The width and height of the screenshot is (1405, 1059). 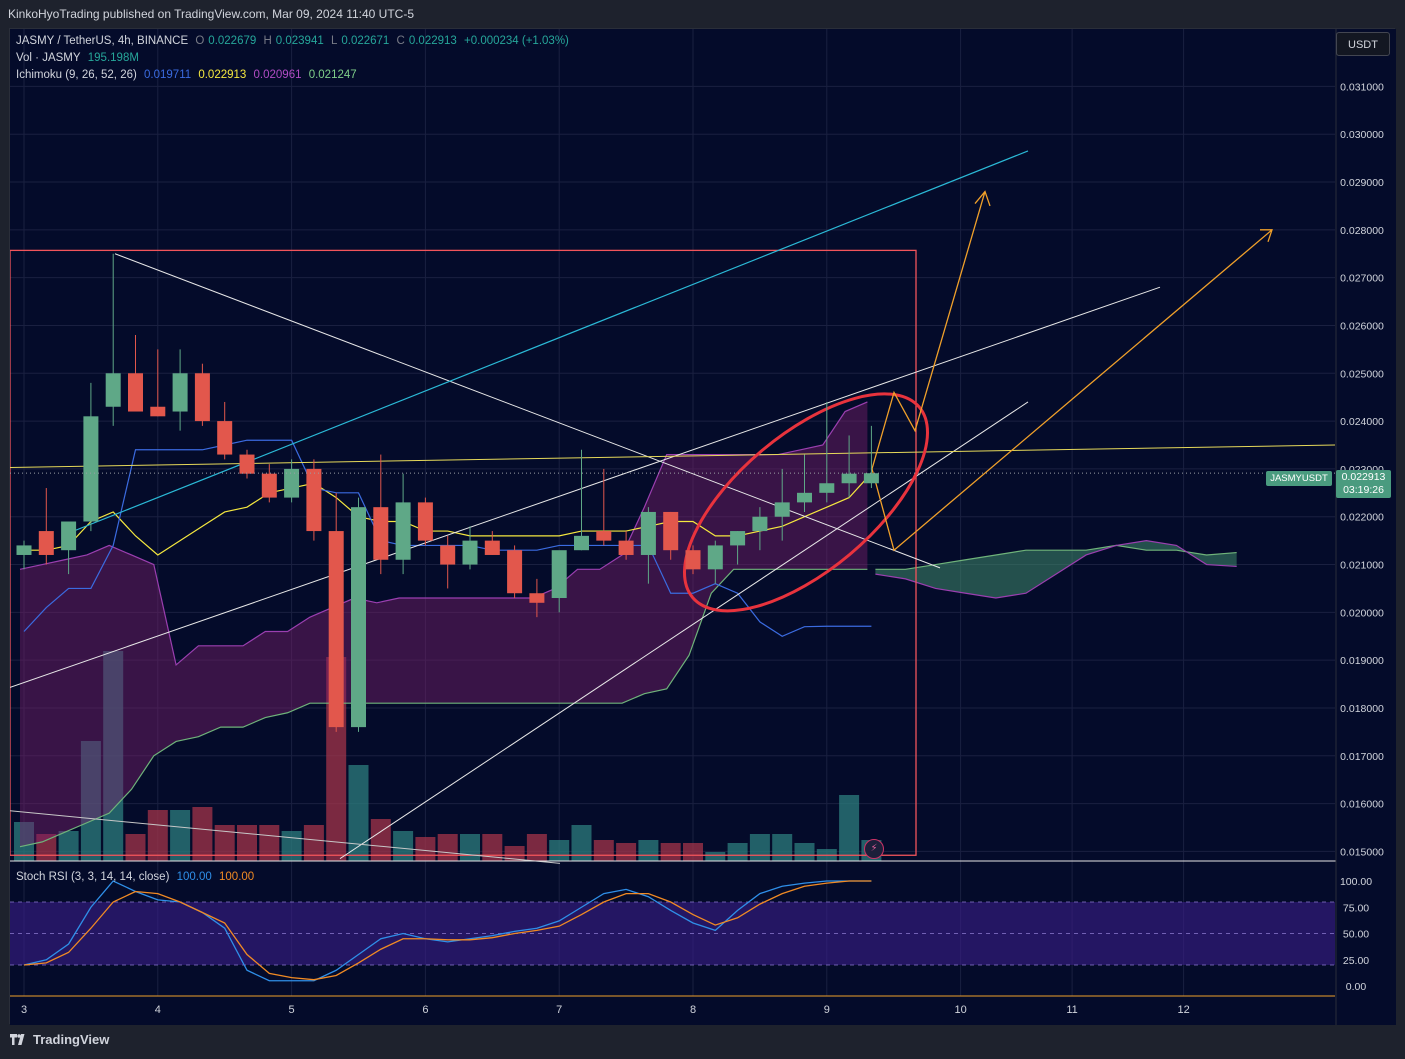 I want to click on red-ellipse-highlight, so click(x=806, y=502).